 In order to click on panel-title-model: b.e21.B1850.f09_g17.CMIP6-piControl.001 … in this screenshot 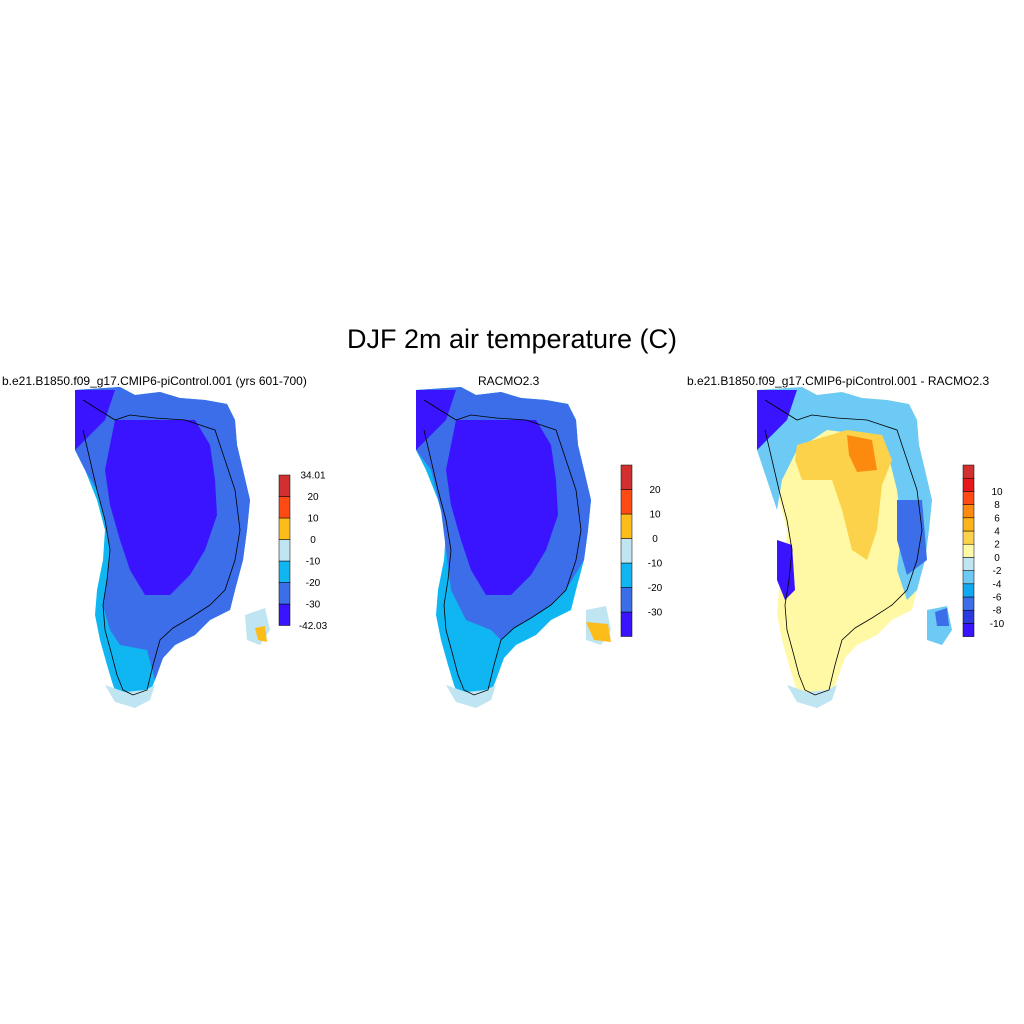, I will do `click(154, 381)`.